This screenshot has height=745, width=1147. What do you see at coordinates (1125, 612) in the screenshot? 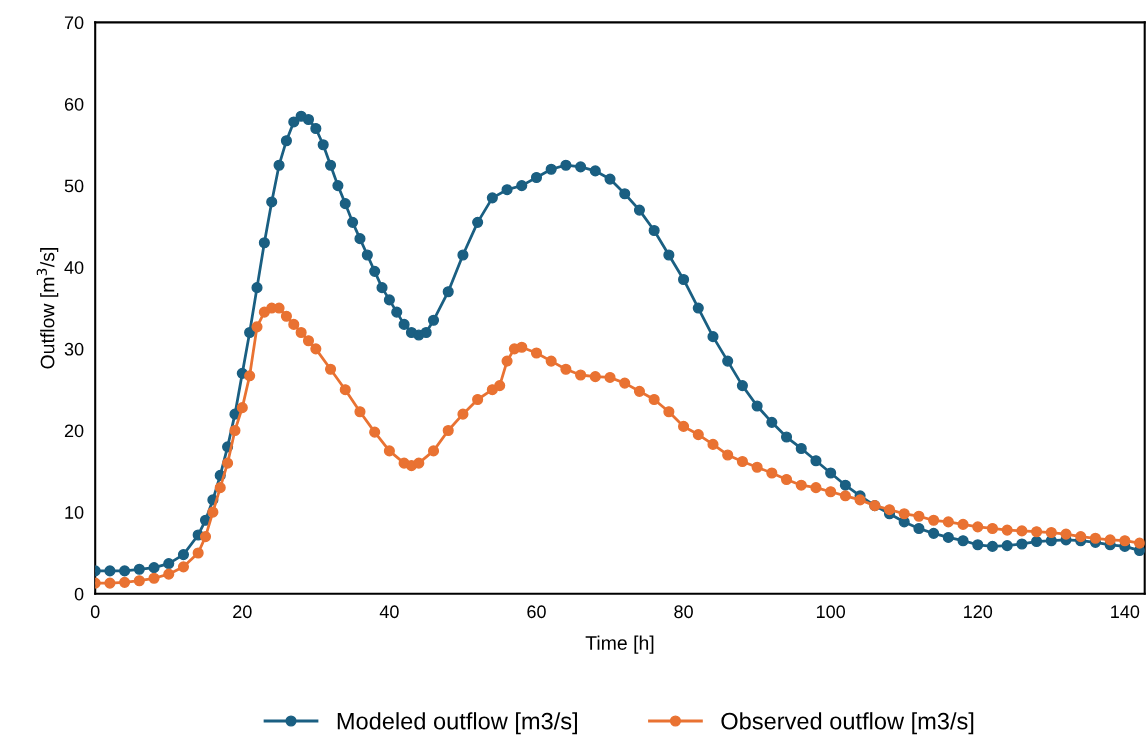
I see `x-tick-label: 140` at bounding box center [1125, 612].